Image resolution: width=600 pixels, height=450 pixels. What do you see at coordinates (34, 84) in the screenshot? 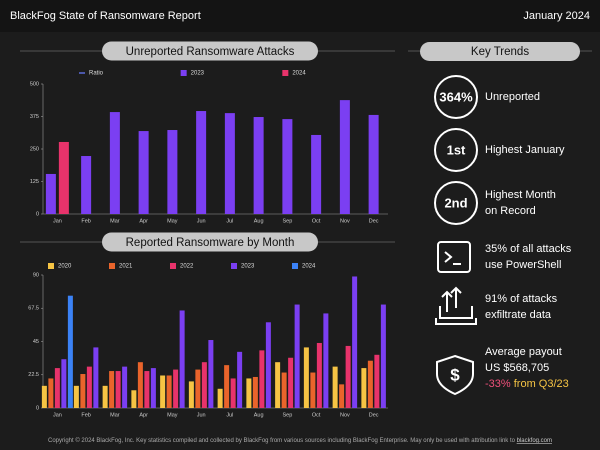
I see `y-tick-label: 500` at bounding box center [34, 84].